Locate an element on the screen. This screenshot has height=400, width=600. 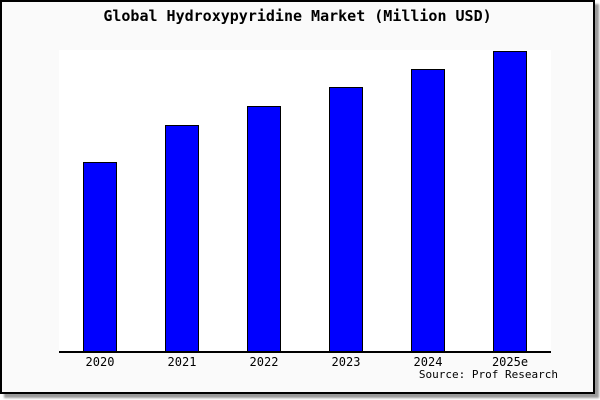
x-tick-label-2022: 2022 is located at coordinates (264, 362).